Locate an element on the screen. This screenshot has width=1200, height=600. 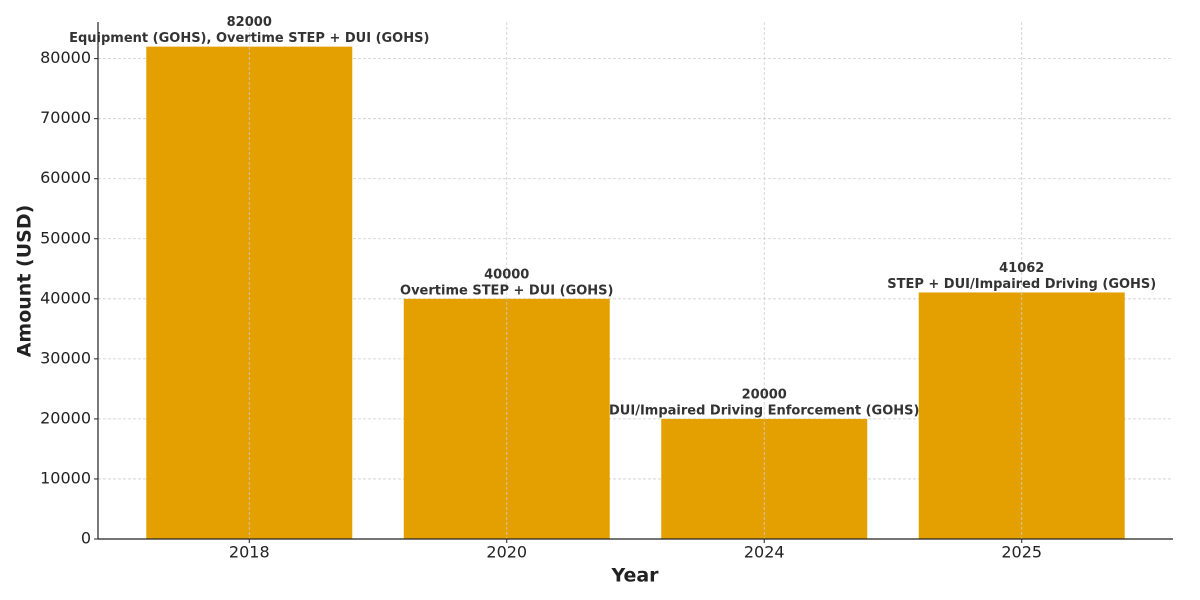
y-tick-label: 80000 is located at coordinates (65, 57).